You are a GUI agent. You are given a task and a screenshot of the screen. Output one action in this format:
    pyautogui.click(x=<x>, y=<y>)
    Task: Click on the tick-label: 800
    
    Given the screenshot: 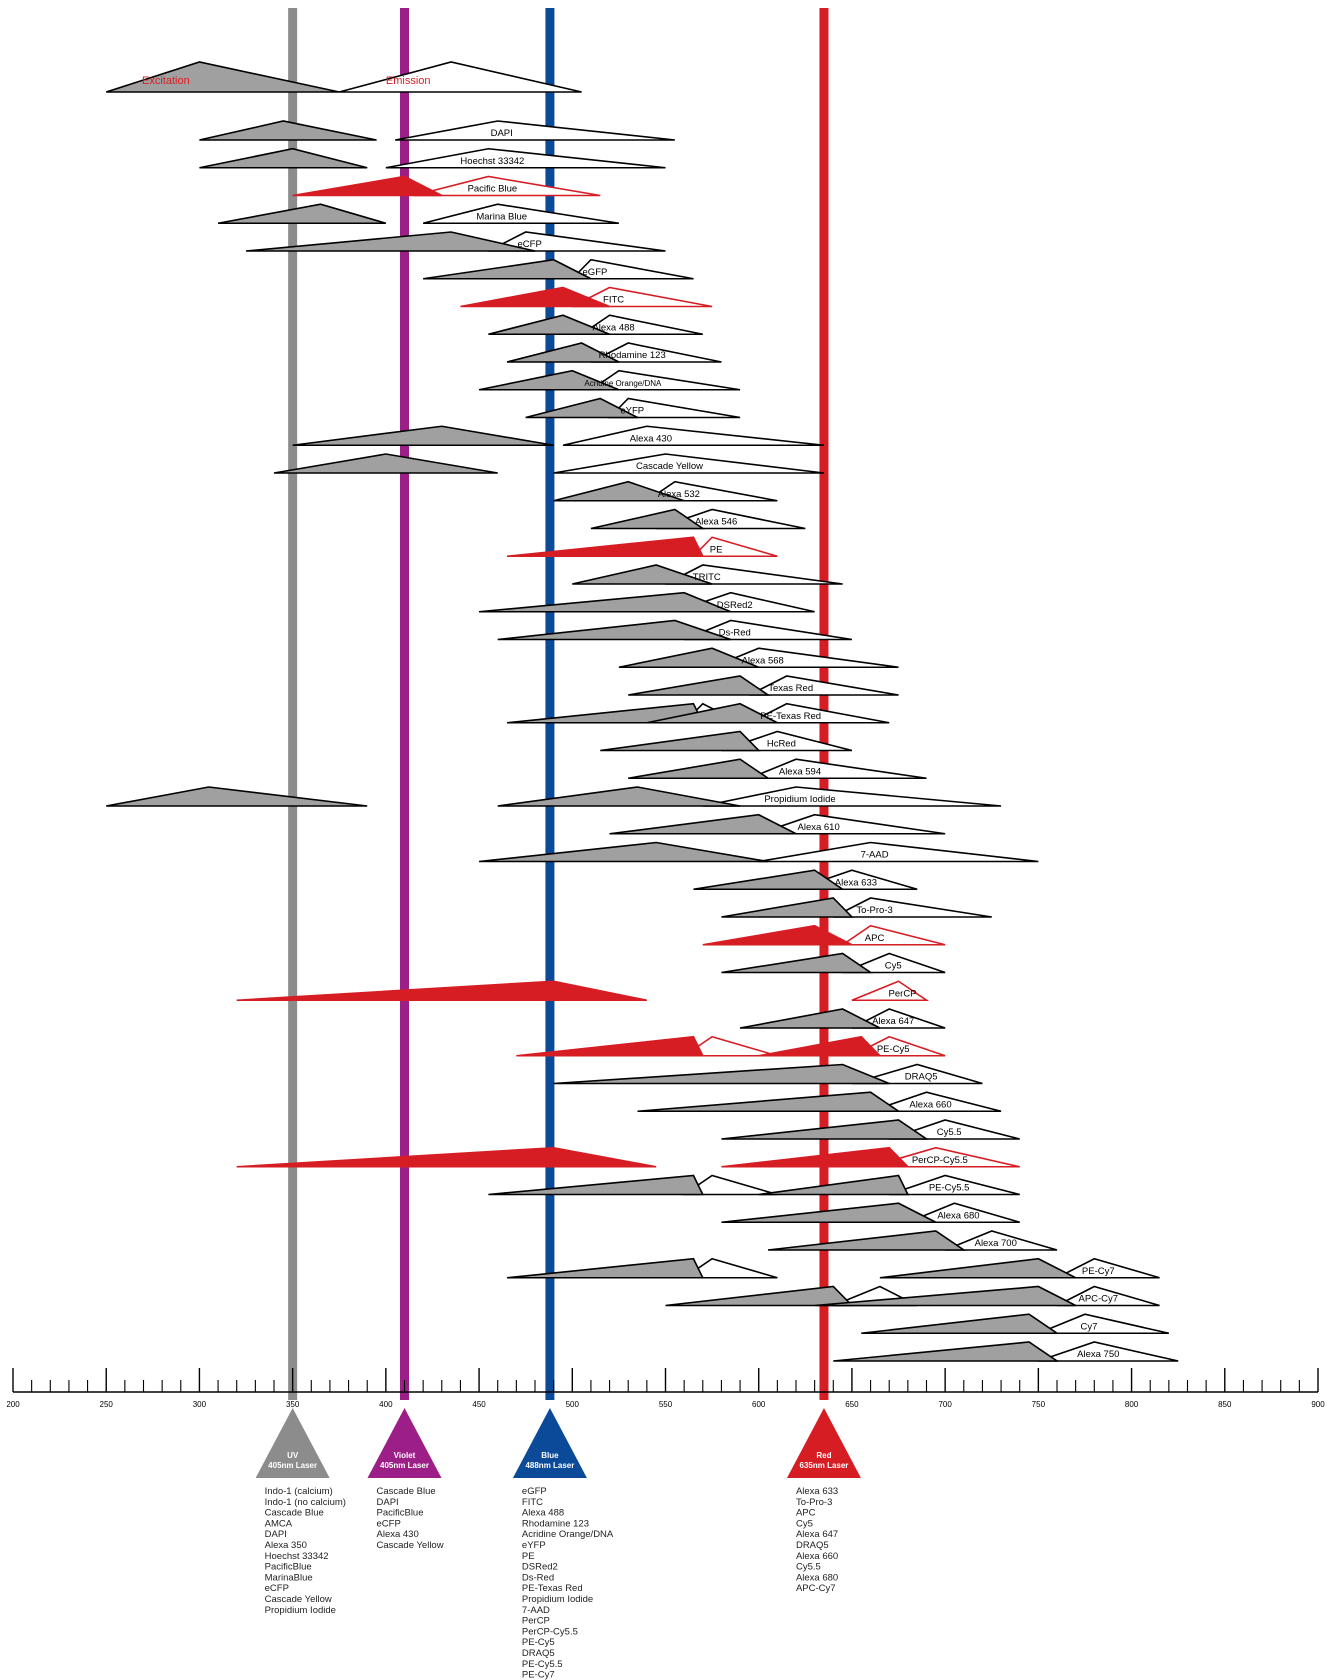 What is the action you would take?
    pyautogui.click(x=1132, y=1404)
    